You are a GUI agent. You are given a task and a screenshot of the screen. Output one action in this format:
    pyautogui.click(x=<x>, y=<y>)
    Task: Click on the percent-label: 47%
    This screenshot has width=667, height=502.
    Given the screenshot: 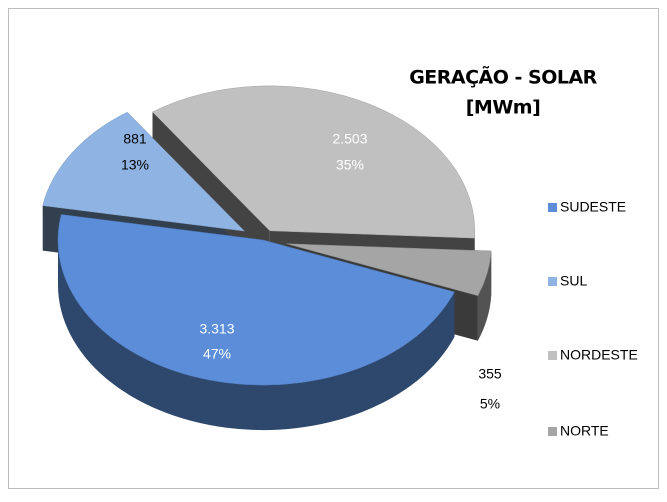 What is the action you would take?
    pyautogui.click(x=217, y=354)
    